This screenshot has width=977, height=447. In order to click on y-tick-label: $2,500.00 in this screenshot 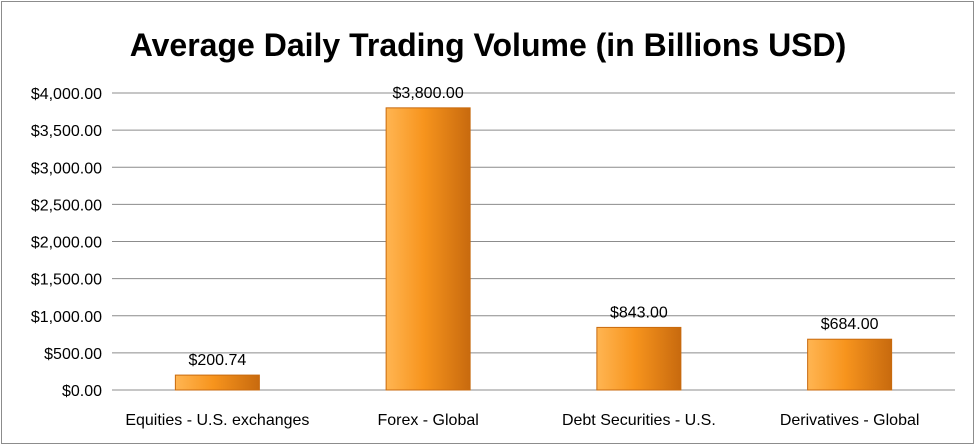, I will do `click(66, 205)`.